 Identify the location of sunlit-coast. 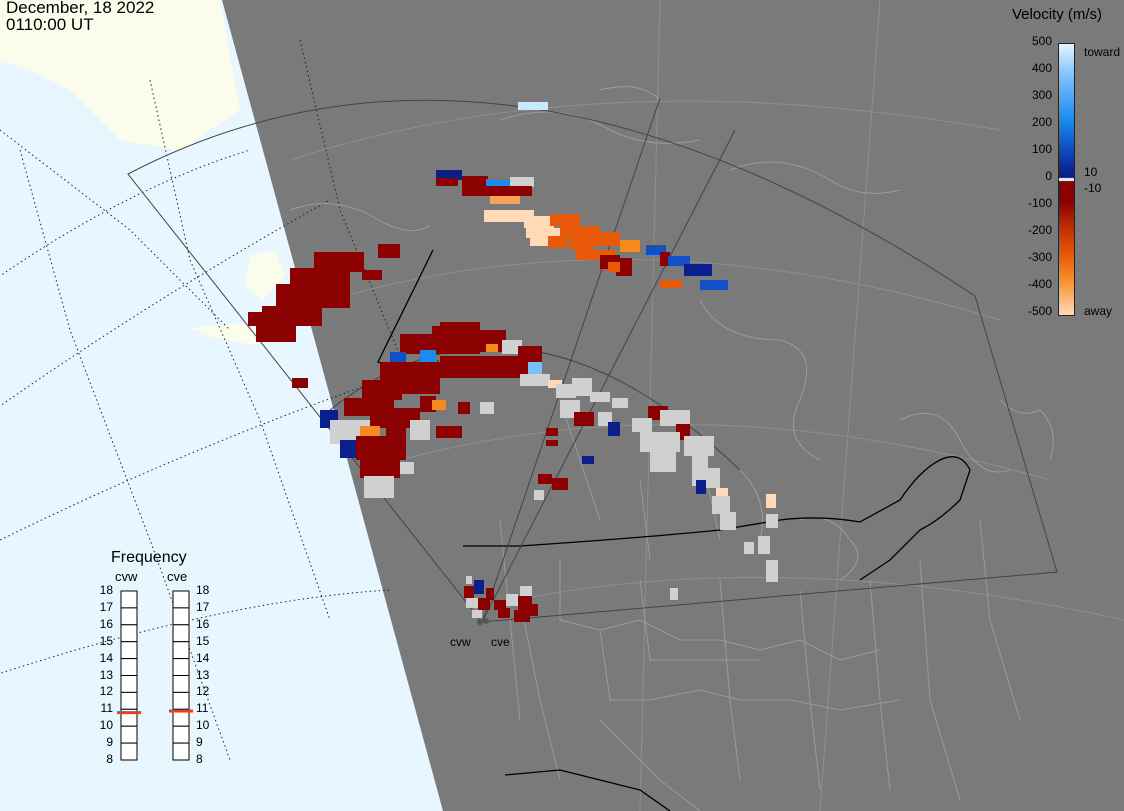
(265, 275).